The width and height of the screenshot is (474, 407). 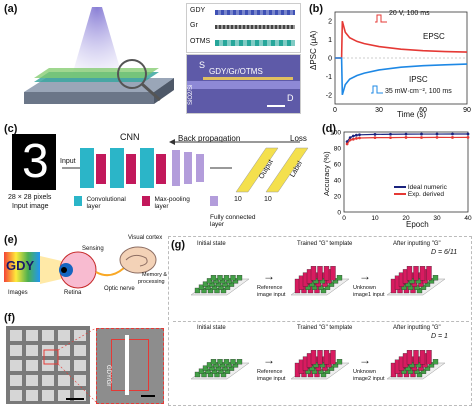 I want to click on inset-text: GDY/Gr, so click(x=108, y=376).